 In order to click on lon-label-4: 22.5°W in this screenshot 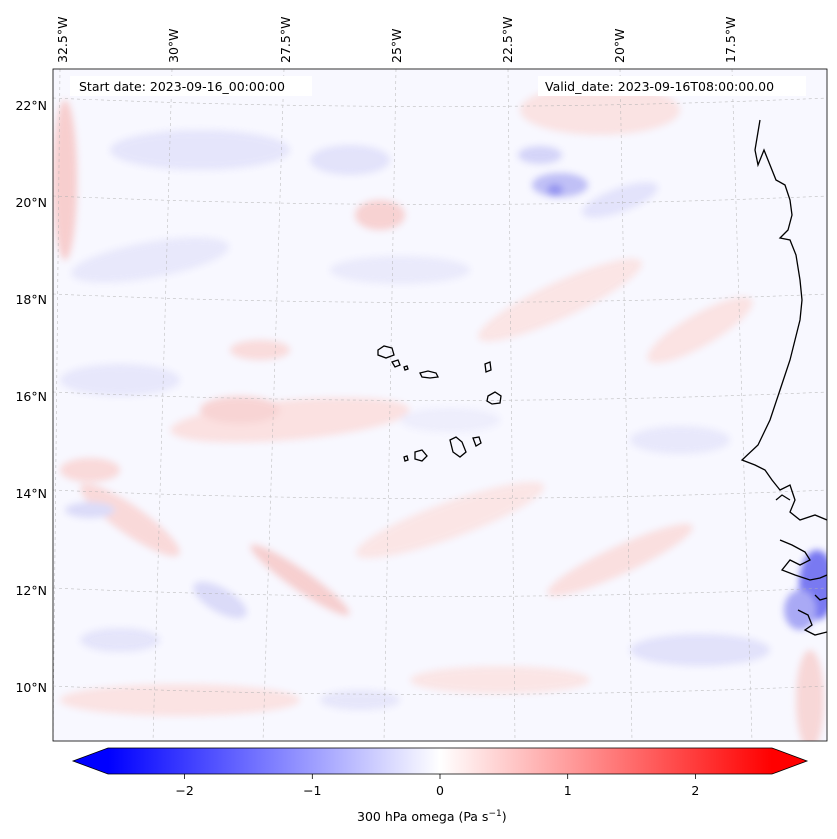, I will do `click(507, 40)`.